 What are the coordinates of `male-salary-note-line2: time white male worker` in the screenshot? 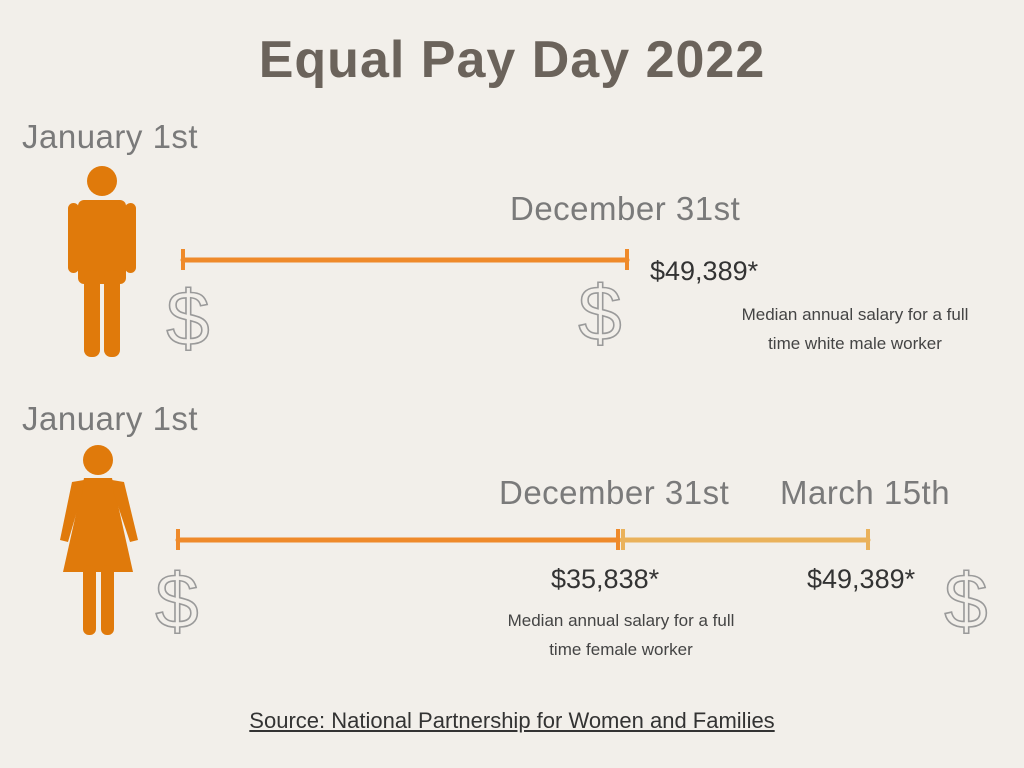 It's located at (855, 343).